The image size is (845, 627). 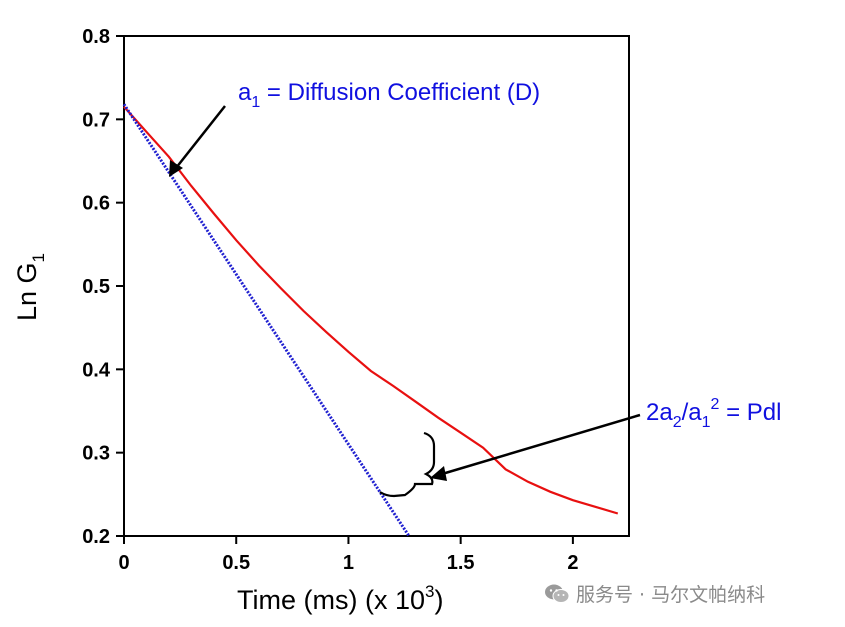 I want to click on x-axis-title-sup: 3, so click(x=429, y=591).